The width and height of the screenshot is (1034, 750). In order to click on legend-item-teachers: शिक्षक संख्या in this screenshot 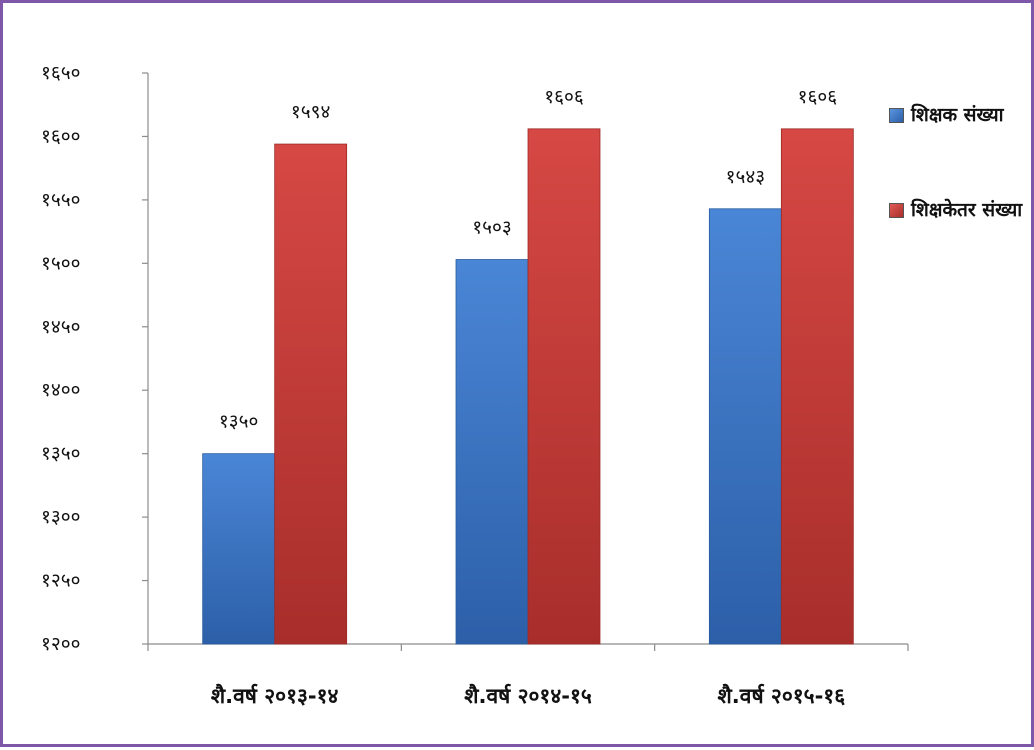, I will do `click(957, 115)`.